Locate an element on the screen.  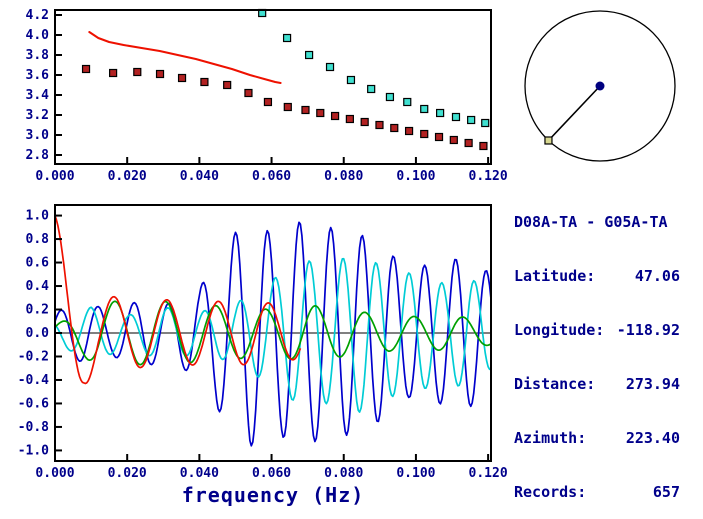
azimuth-line is located at coordinates (574, 113).